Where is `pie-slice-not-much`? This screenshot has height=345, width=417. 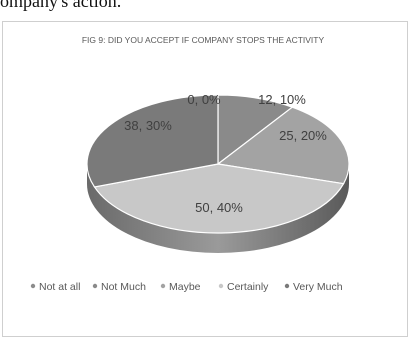 pie-slice-not-much is located at coordinates (255, 130).